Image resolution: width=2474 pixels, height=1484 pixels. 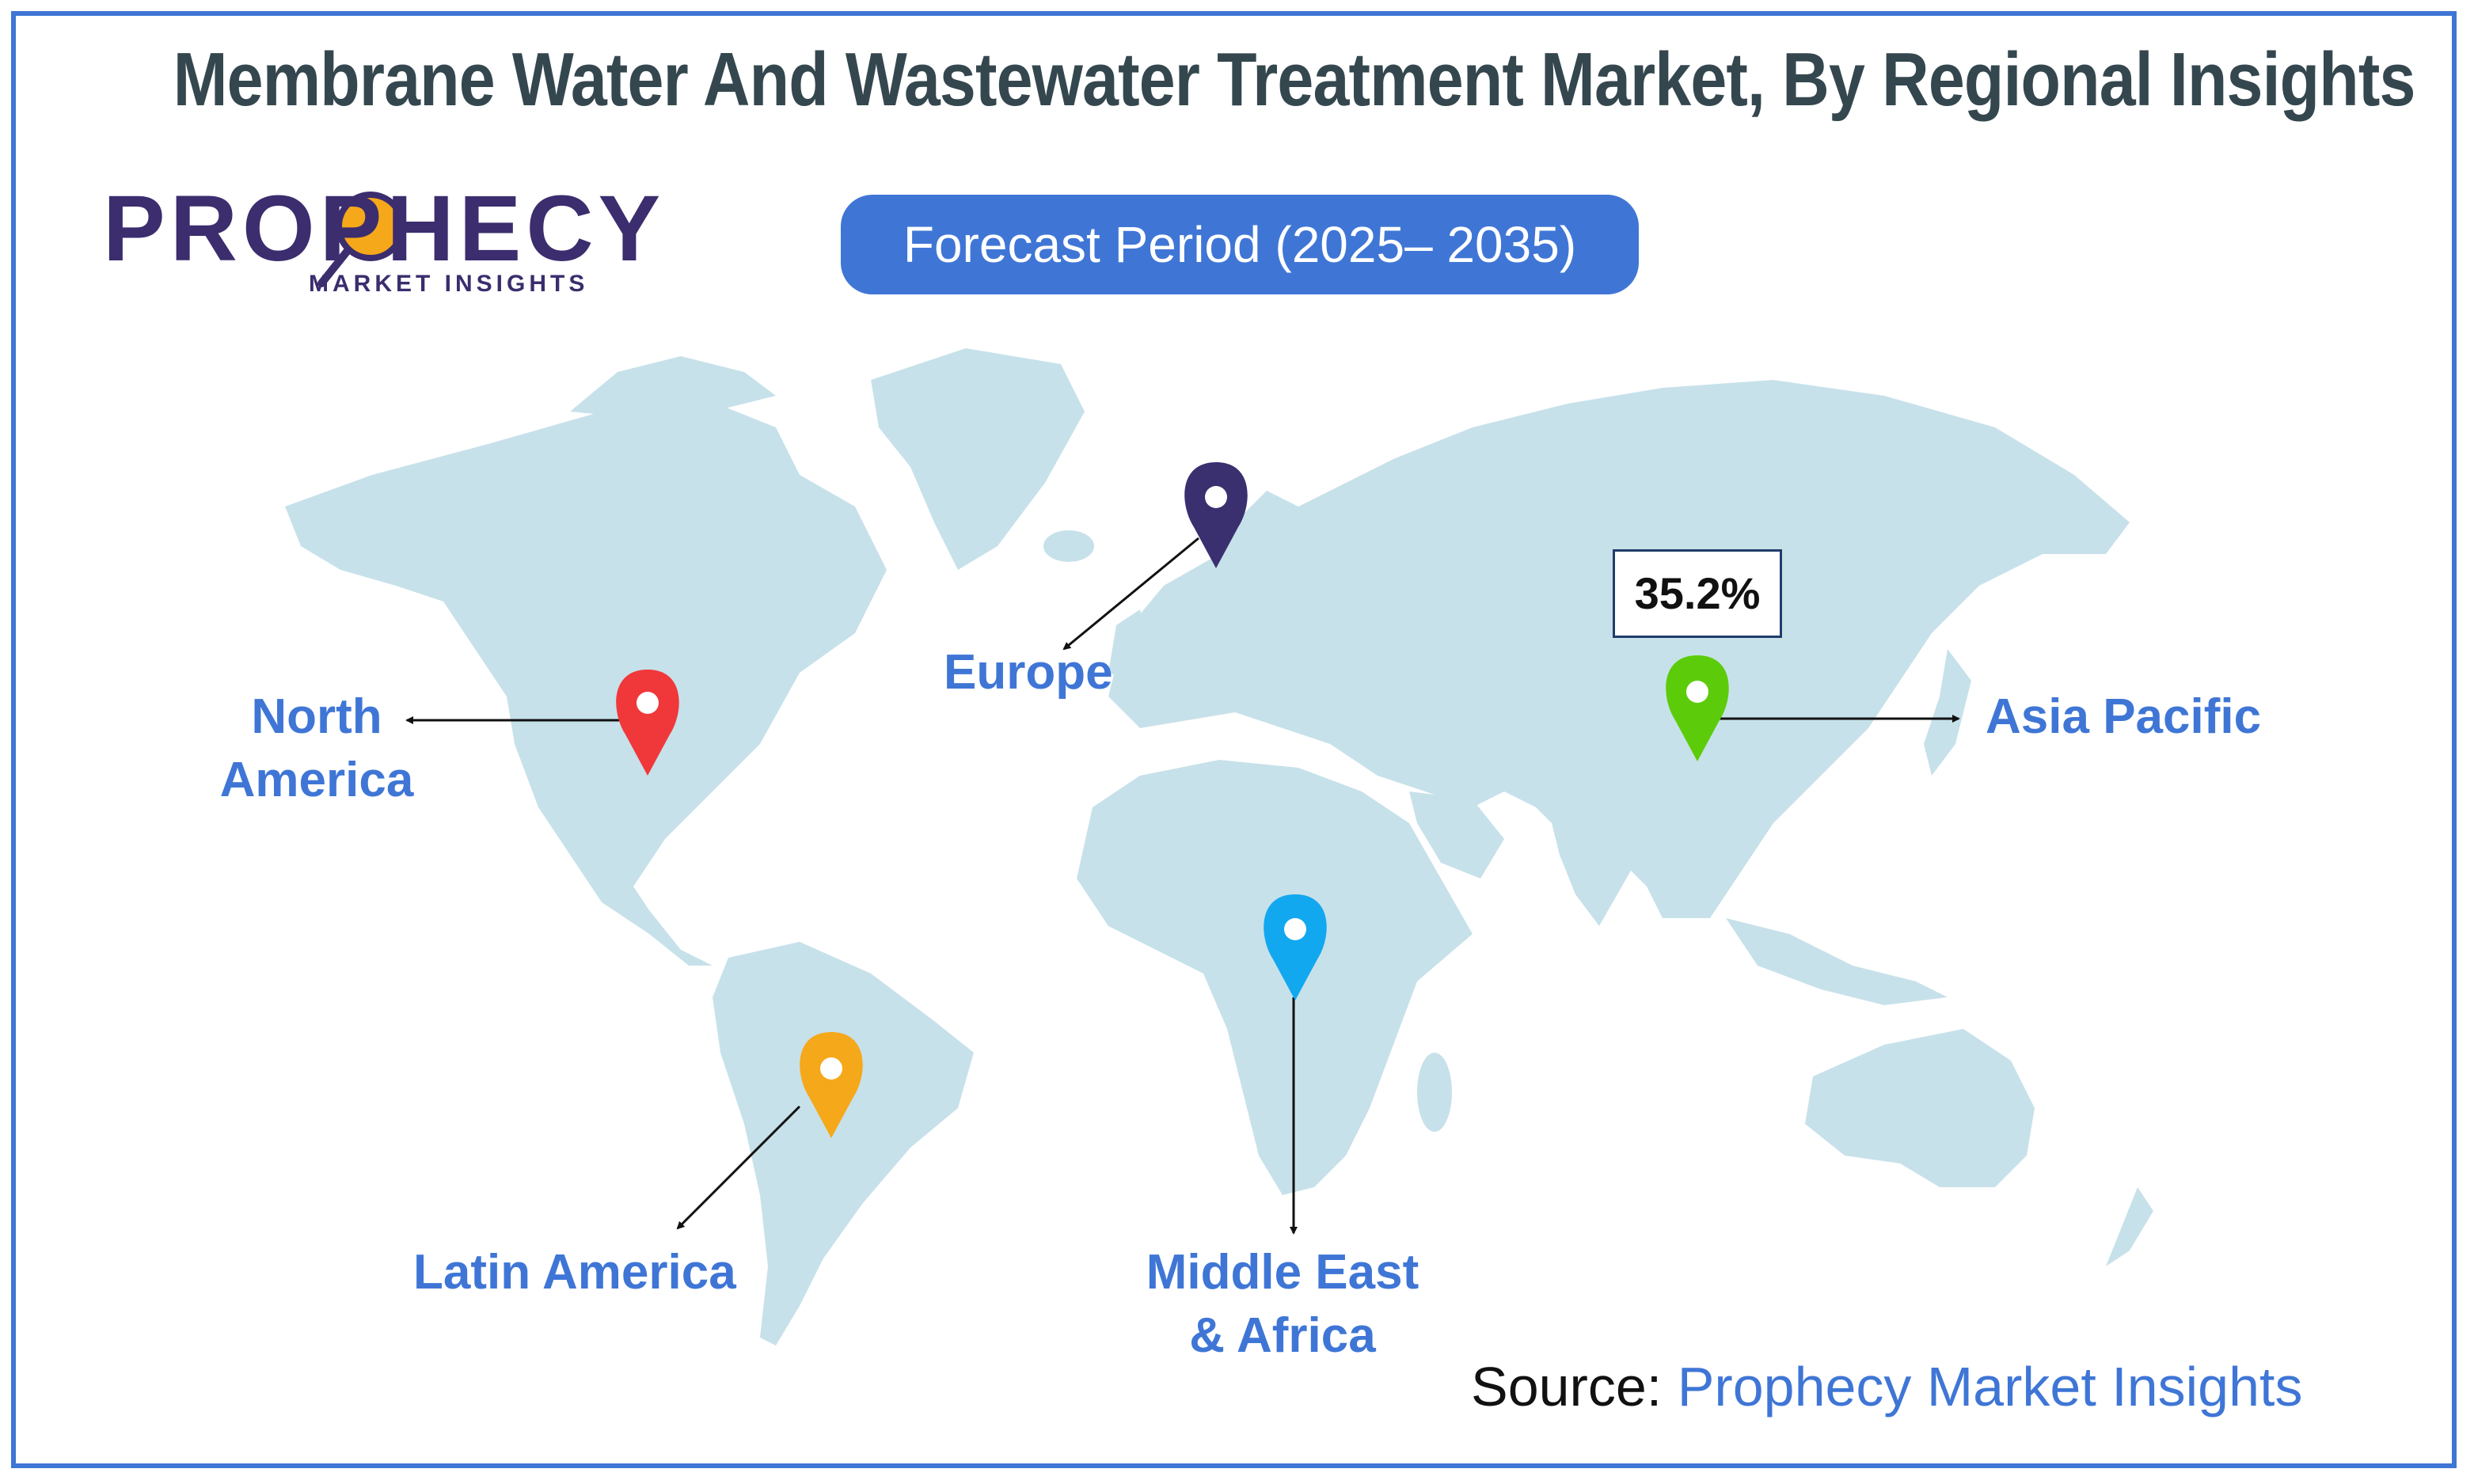 I want to click on eurasia-landmass, so click(x=1619, y=649).